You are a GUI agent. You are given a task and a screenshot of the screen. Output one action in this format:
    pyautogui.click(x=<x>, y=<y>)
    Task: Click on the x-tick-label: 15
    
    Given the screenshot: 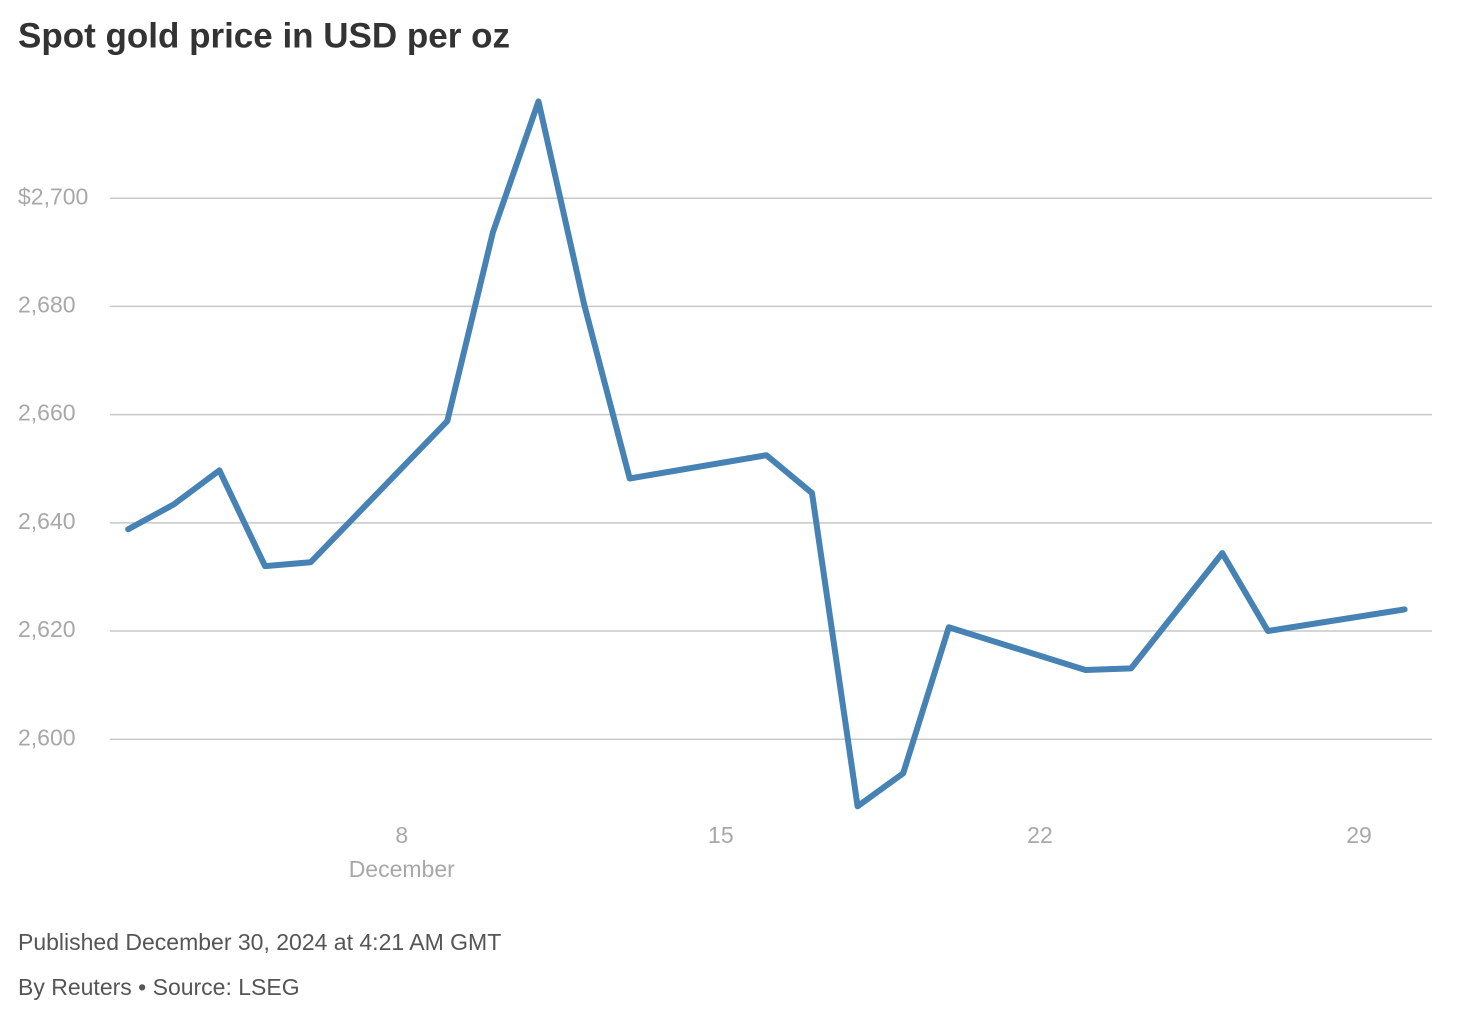 What is the action you would take?
    pyautogui.click(x=721, y=835)
    